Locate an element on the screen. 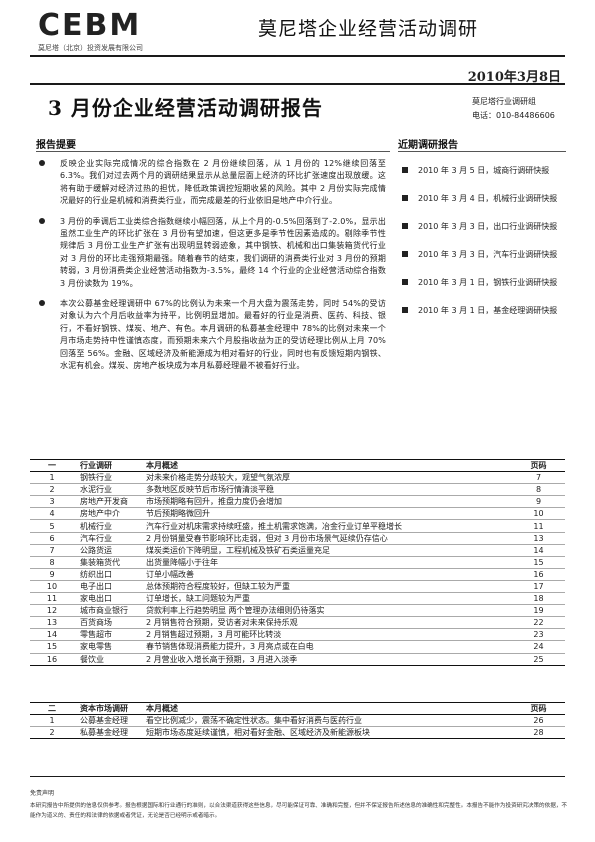  table-row: 13 百货商场 2 月销售符合预期，受访者对未来保持乐观 22 is located at coordinates (297, 623).